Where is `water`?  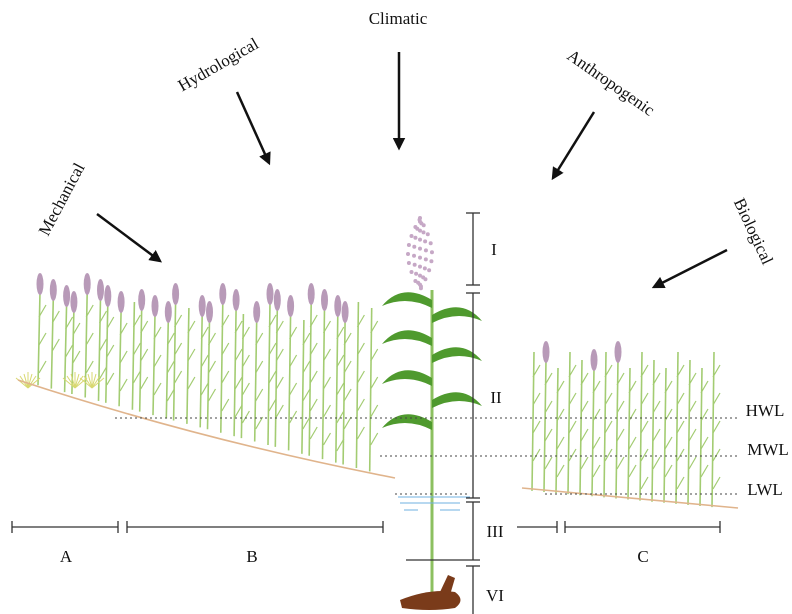 water is located at coordinates (434, 503).